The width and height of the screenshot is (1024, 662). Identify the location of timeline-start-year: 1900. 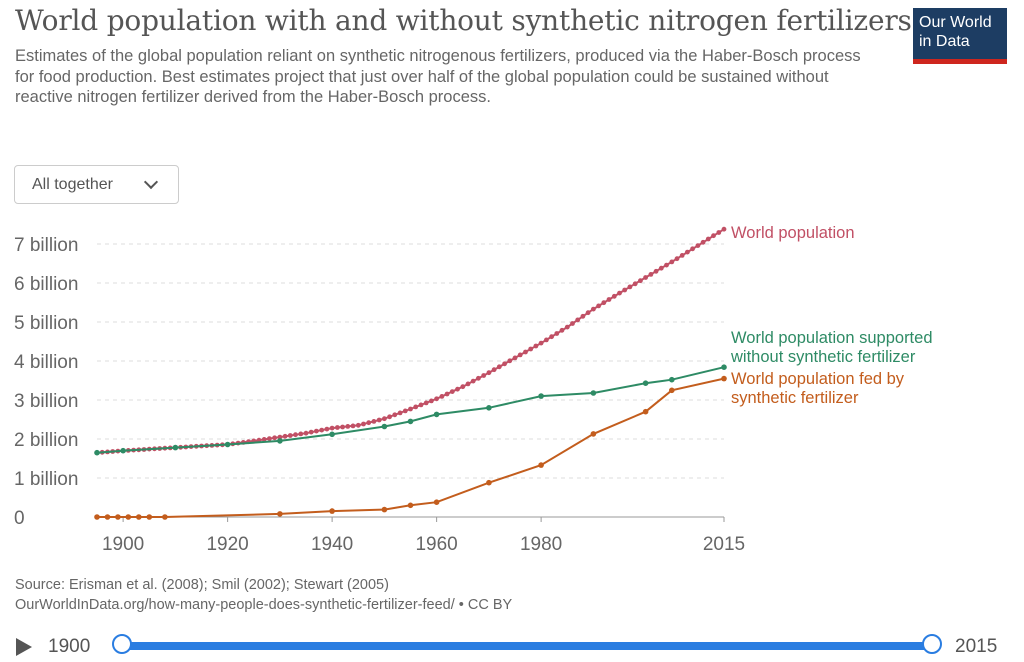
(69, 646).